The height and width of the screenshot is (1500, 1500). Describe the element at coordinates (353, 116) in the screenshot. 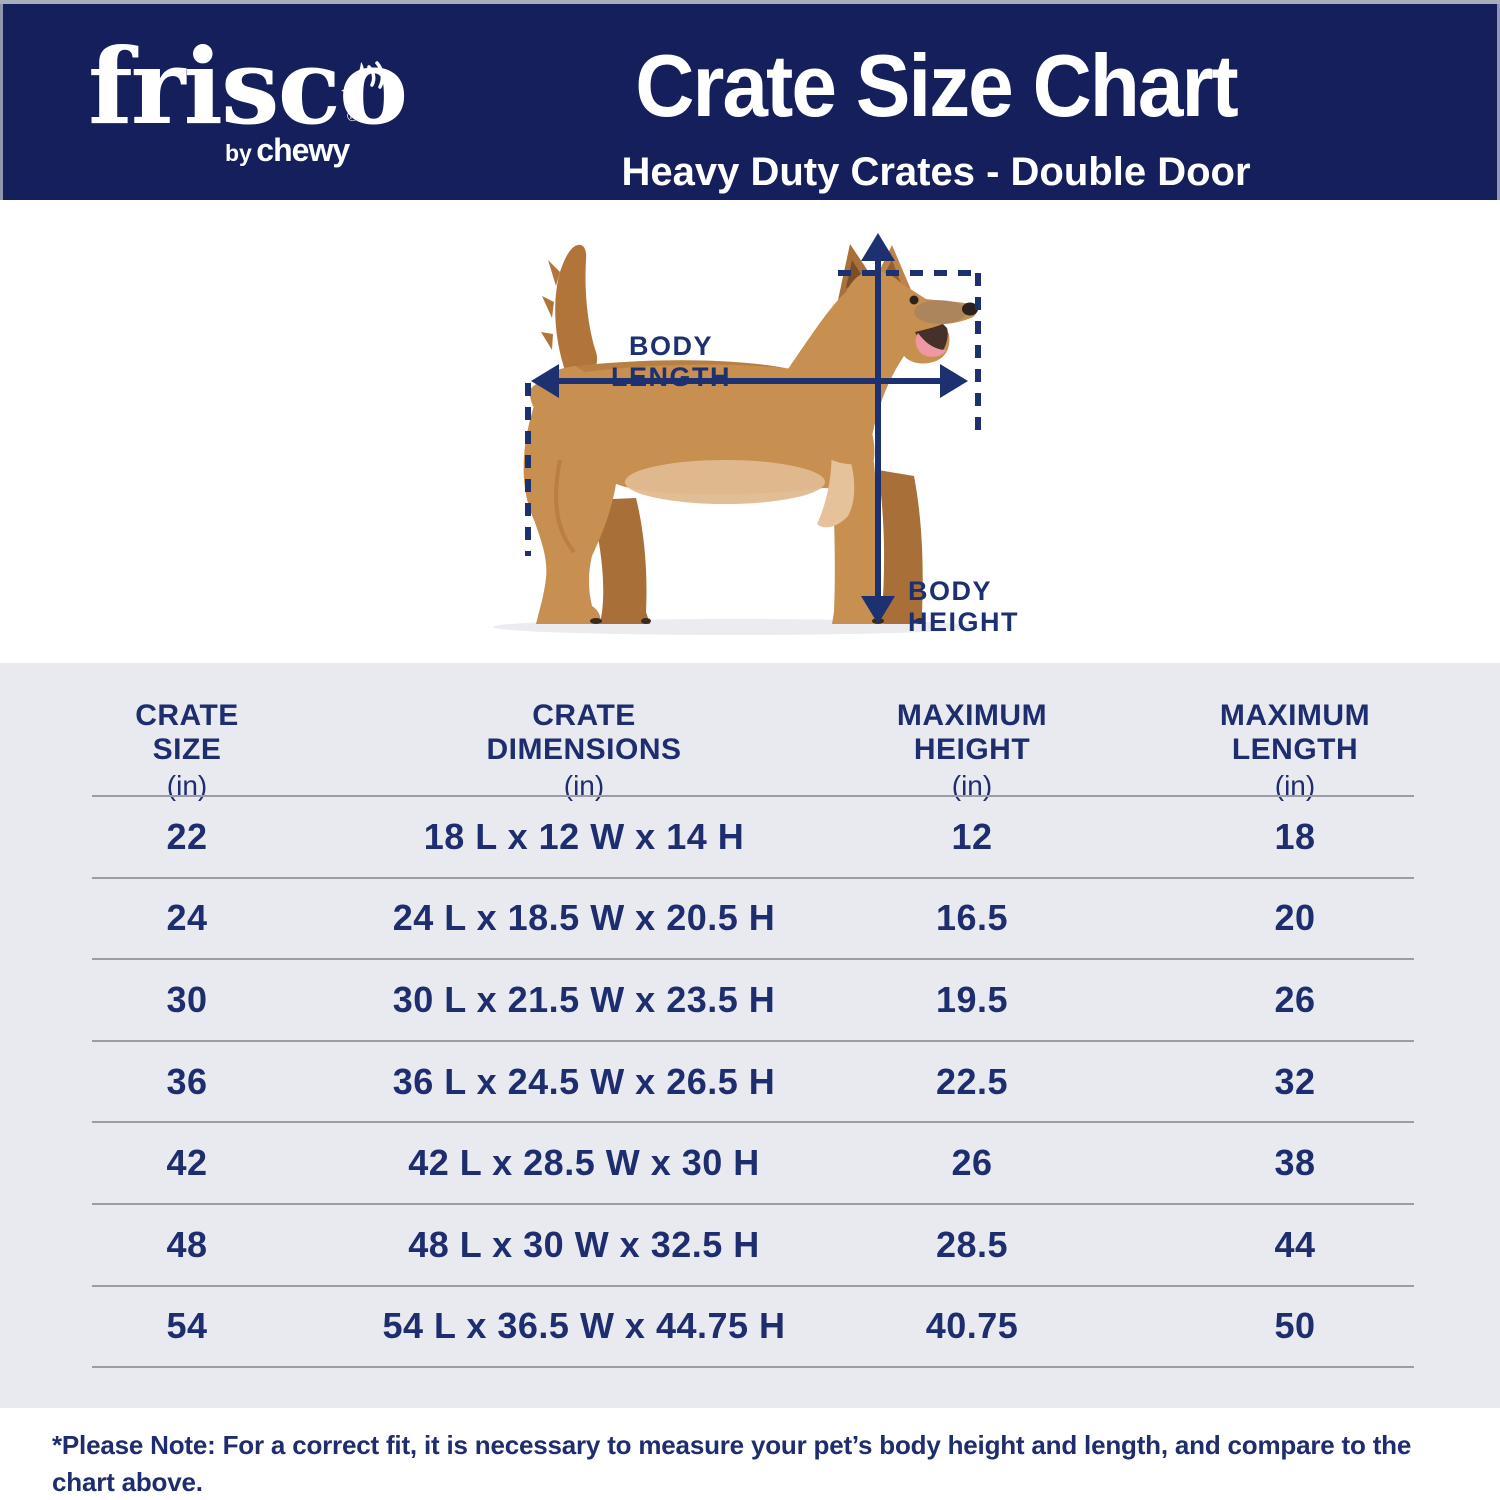

I see `registered-trademark-icon: ®` at that location.